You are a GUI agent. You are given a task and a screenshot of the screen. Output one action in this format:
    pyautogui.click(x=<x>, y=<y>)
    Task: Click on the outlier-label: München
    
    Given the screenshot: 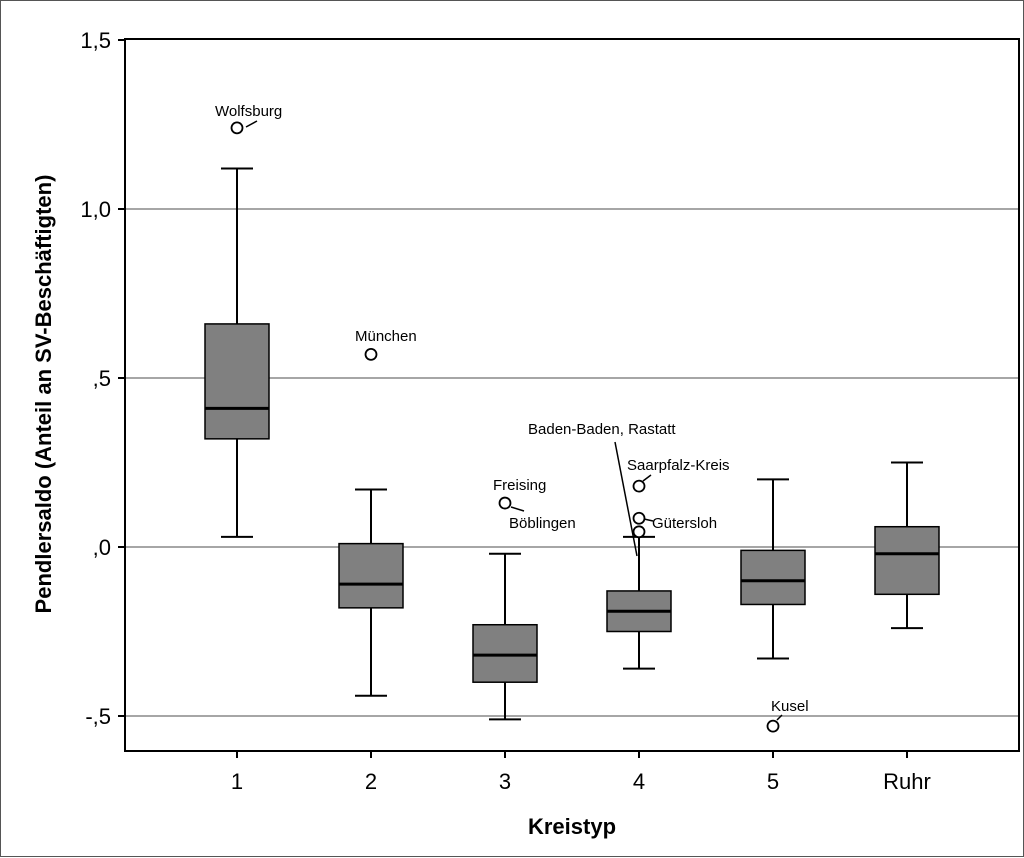 What is the action you would take?
    pyautogui.click(x=386, y=336)
    